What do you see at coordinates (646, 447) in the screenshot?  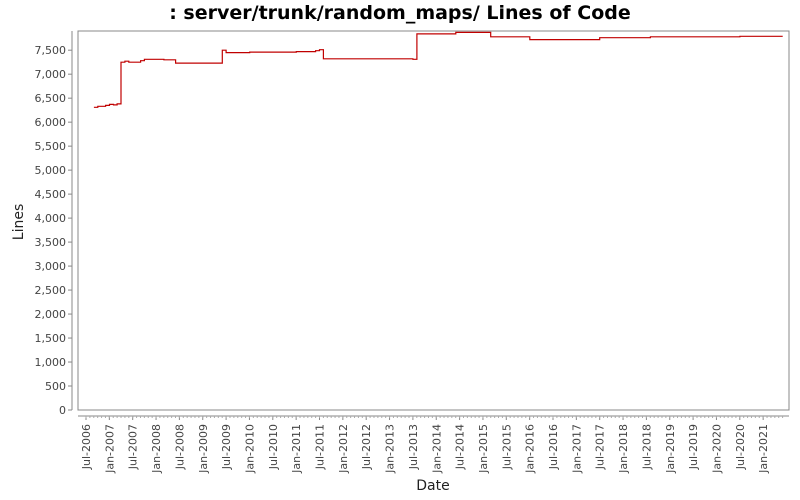 I see `x-tick-label: Jul-2018` at bounding box center [646, 447].